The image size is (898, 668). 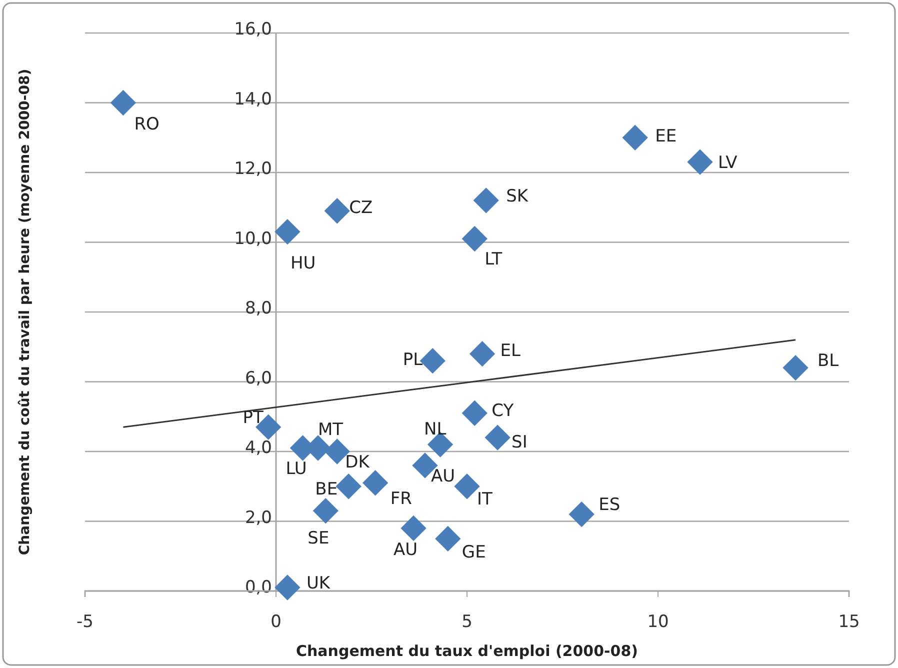 I want to click on annotation: GE, so click(x=474, y=552).